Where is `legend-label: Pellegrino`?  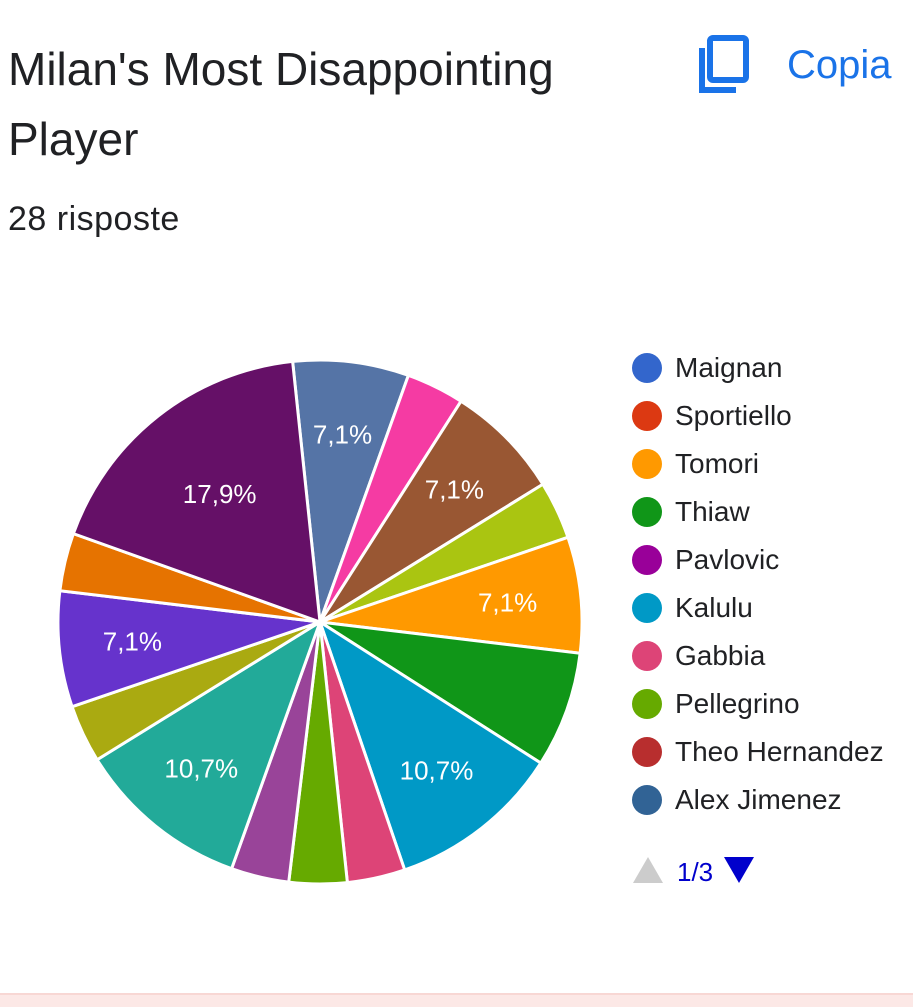
legend-label: Pellegrino is located at coordinates (737, 703).